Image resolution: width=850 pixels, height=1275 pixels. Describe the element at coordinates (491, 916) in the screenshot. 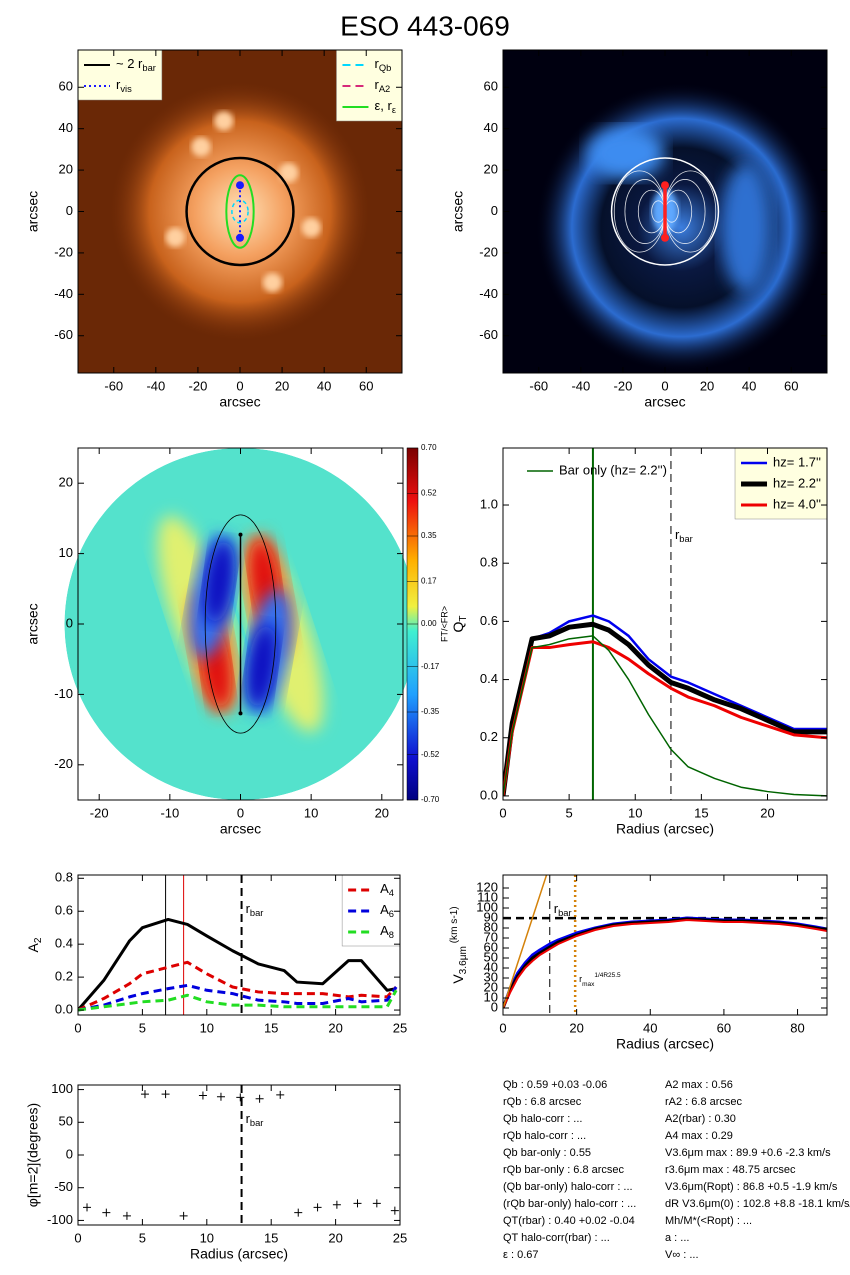

I see `y-tick-label: 90` at that location.